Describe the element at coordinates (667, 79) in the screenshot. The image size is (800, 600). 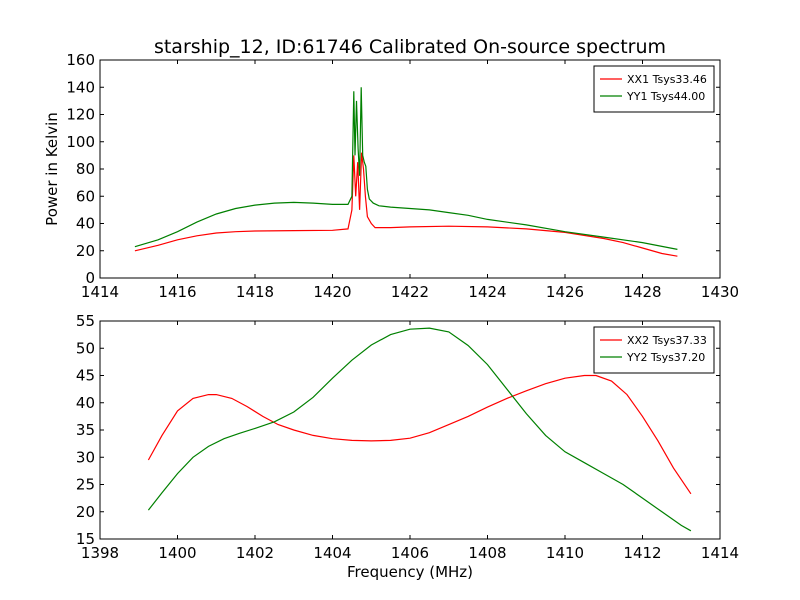
I see `legend-label: XX1 Tsys33.46` at that location.